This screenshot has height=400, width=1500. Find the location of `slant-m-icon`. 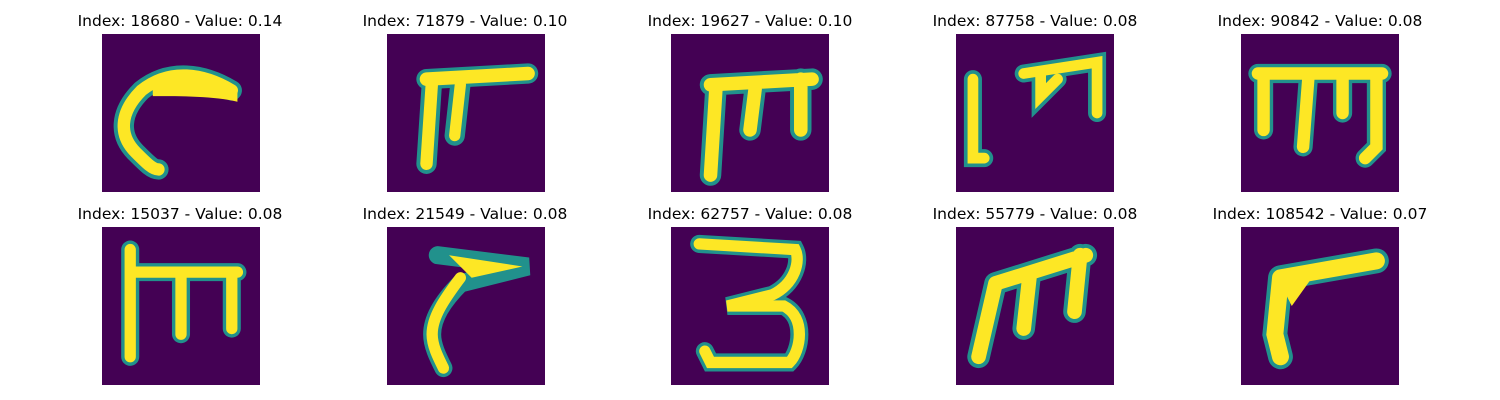

slant-m-icon is located at coordinates (1035, 306).